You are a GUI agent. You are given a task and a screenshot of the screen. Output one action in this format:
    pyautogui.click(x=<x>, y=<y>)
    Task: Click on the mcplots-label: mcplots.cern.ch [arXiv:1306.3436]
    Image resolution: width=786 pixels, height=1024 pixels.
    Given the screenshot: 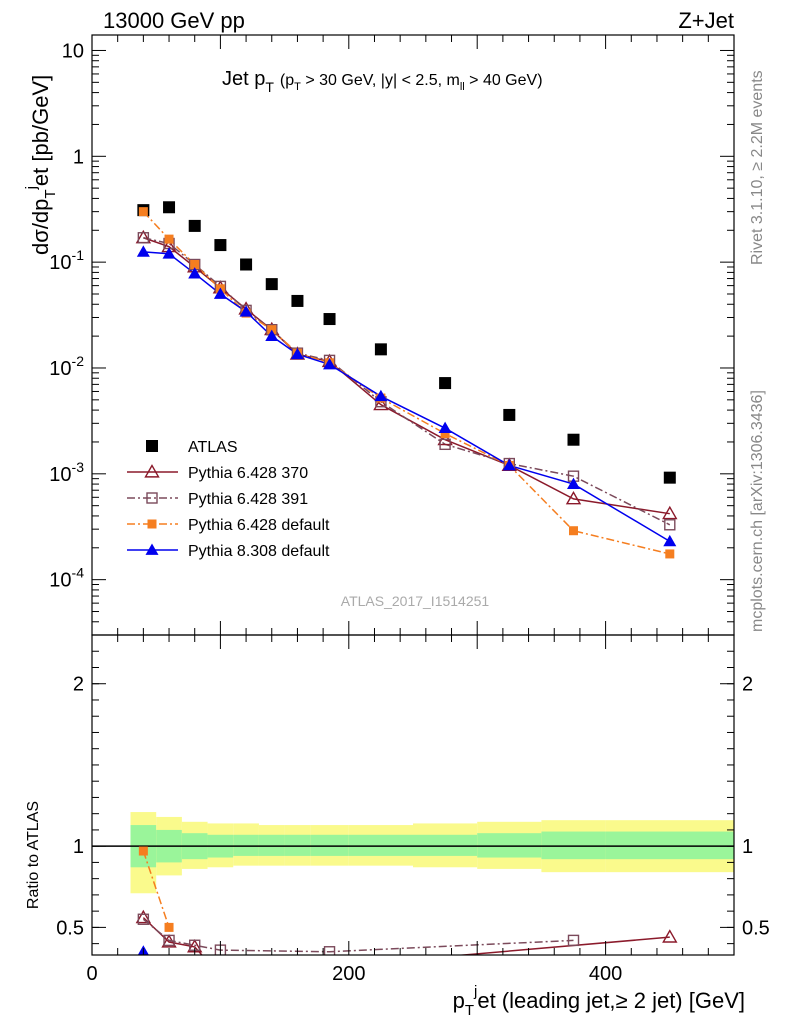 What is the action you would take?
    pyautogui.click(x=757, y=511)
    